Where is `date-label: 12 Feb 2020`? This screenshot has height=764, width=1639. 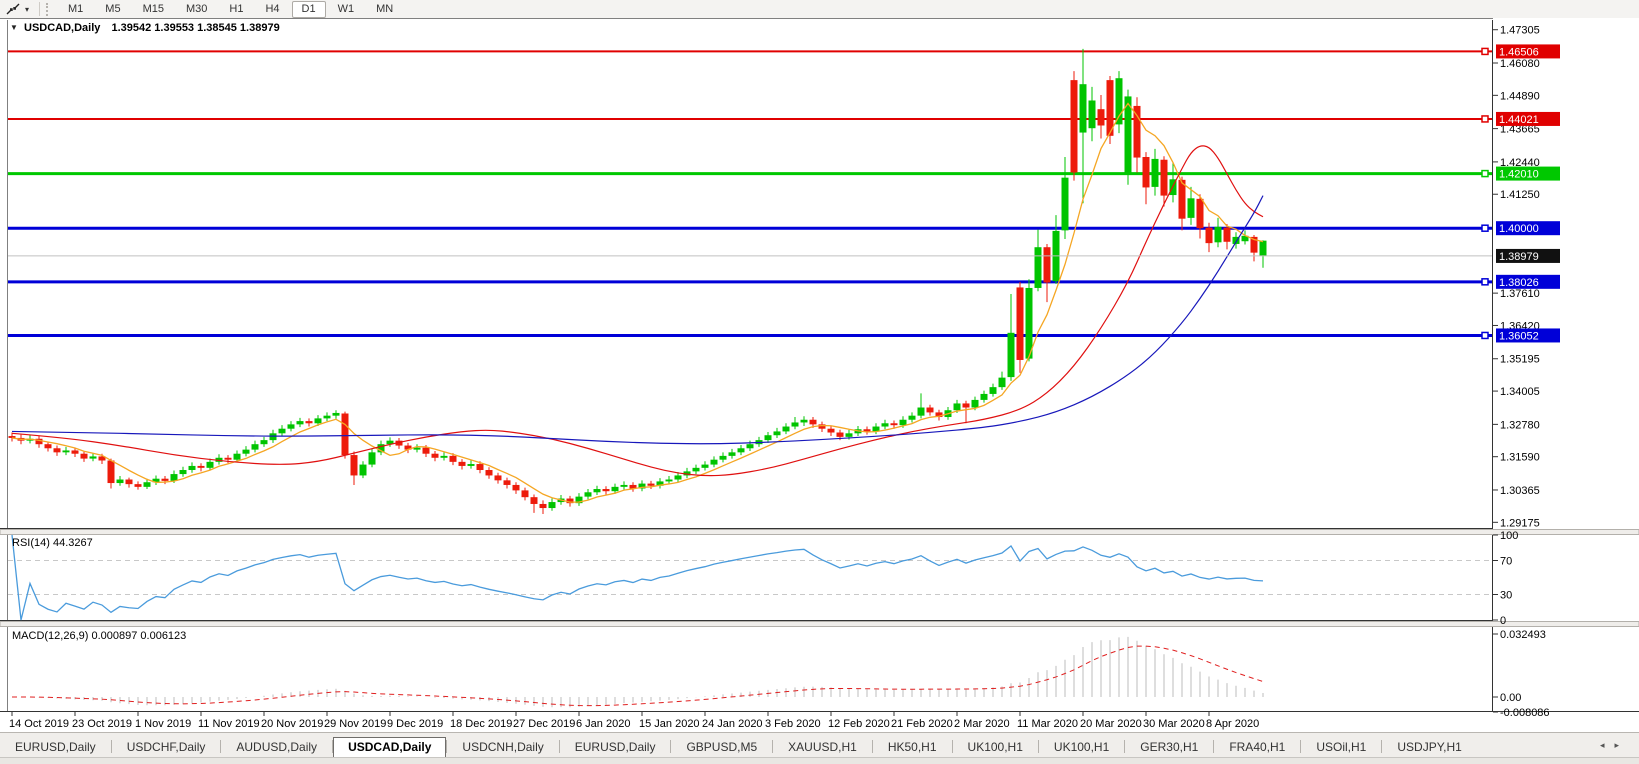
date-label: 12 Feb 2020 is located at coordinates (859, 724).